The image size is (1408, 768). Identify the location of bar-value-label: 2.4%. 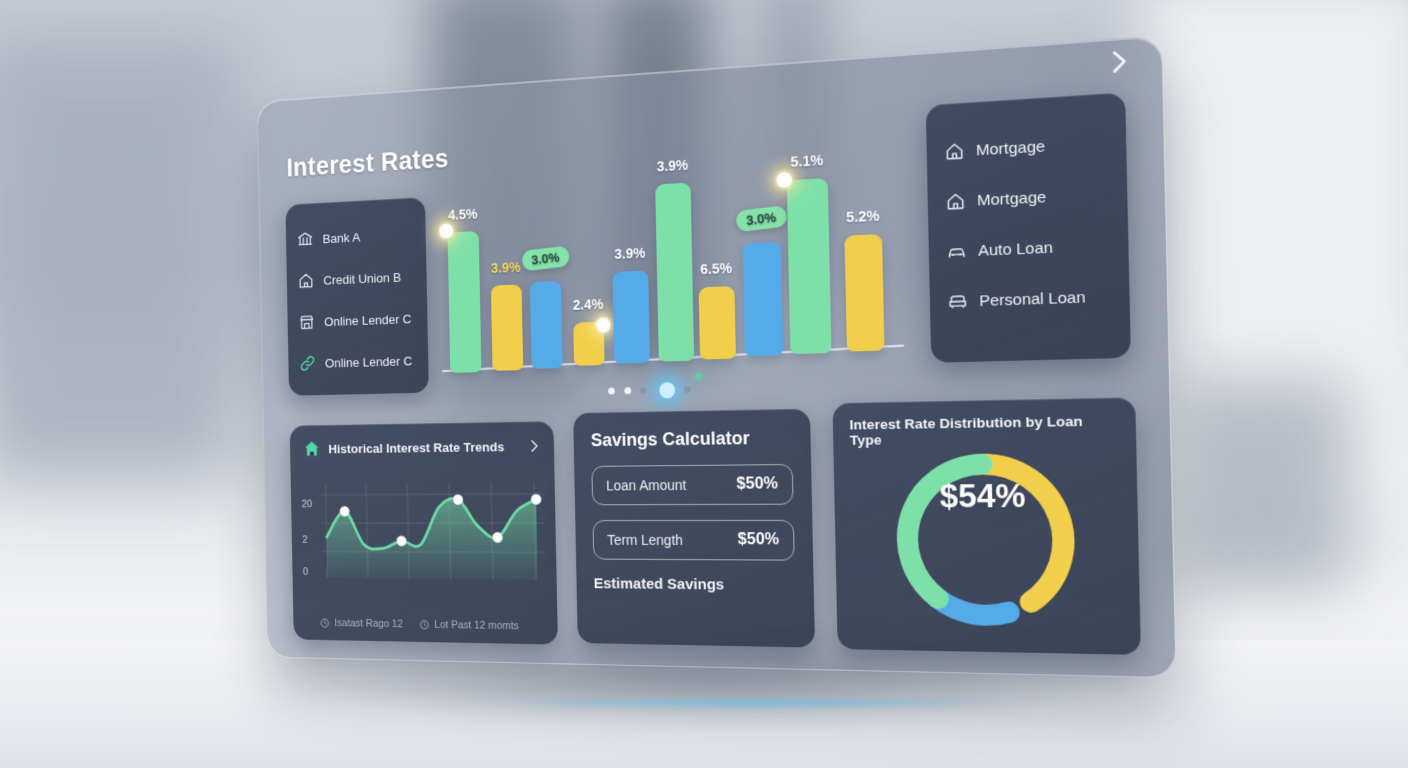
(588, 304).